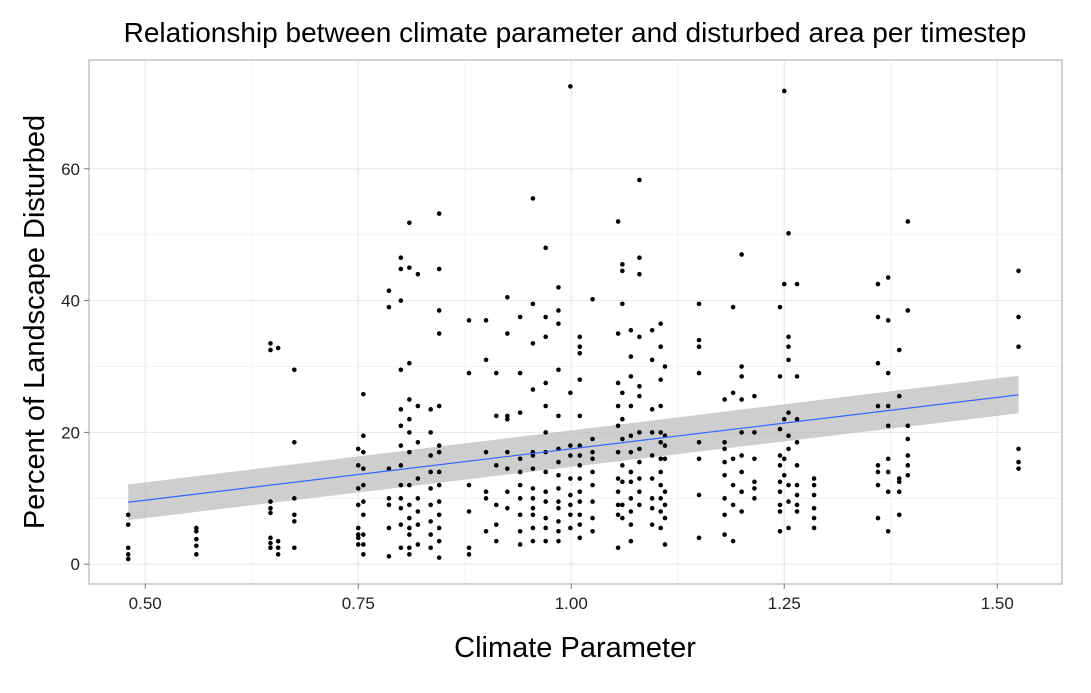 This screenshot has height=693, width=1091. I want to click on y-tick-label: 40, so click(70, 301).